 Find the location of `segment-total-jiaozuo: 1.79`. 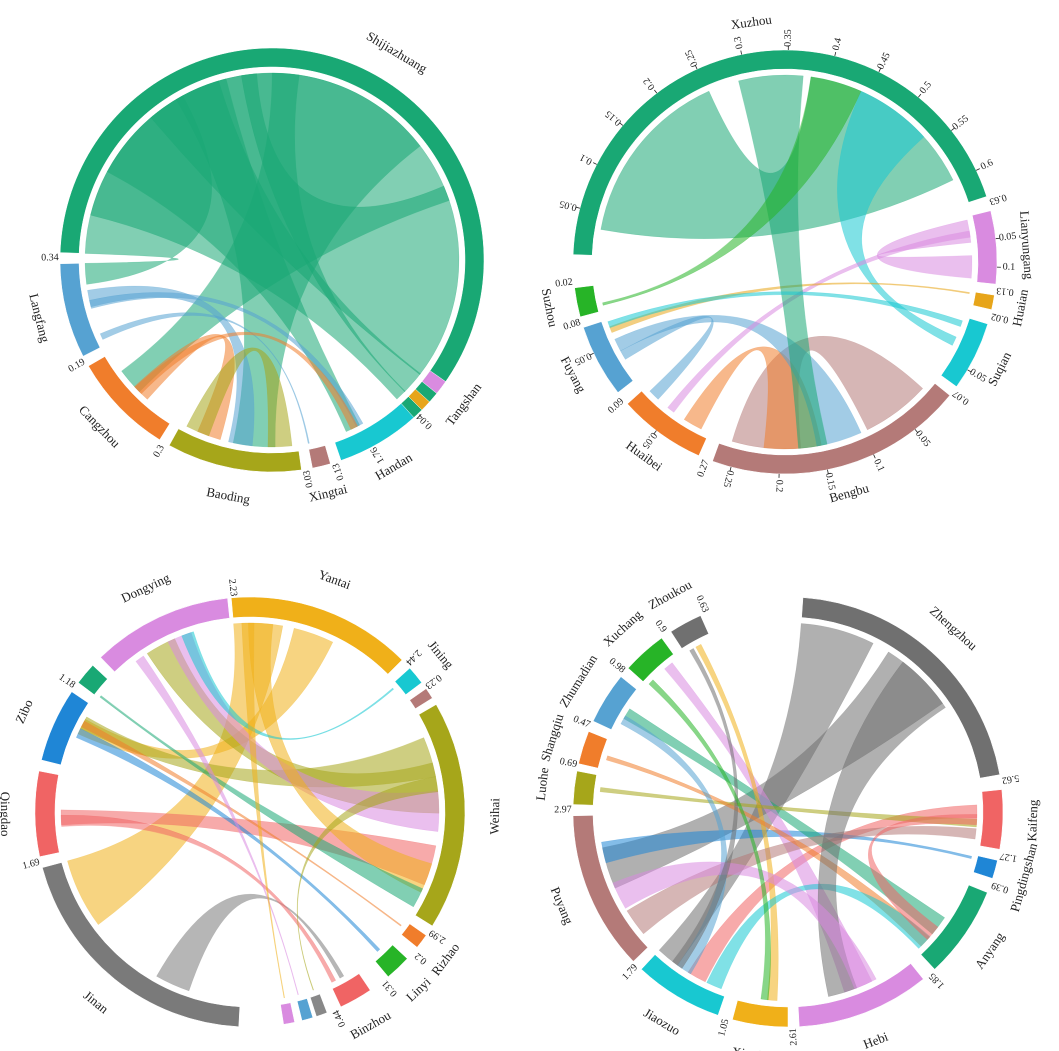

segment-total-jiaozuo: 1.79 is located at coordinates (630, 972).